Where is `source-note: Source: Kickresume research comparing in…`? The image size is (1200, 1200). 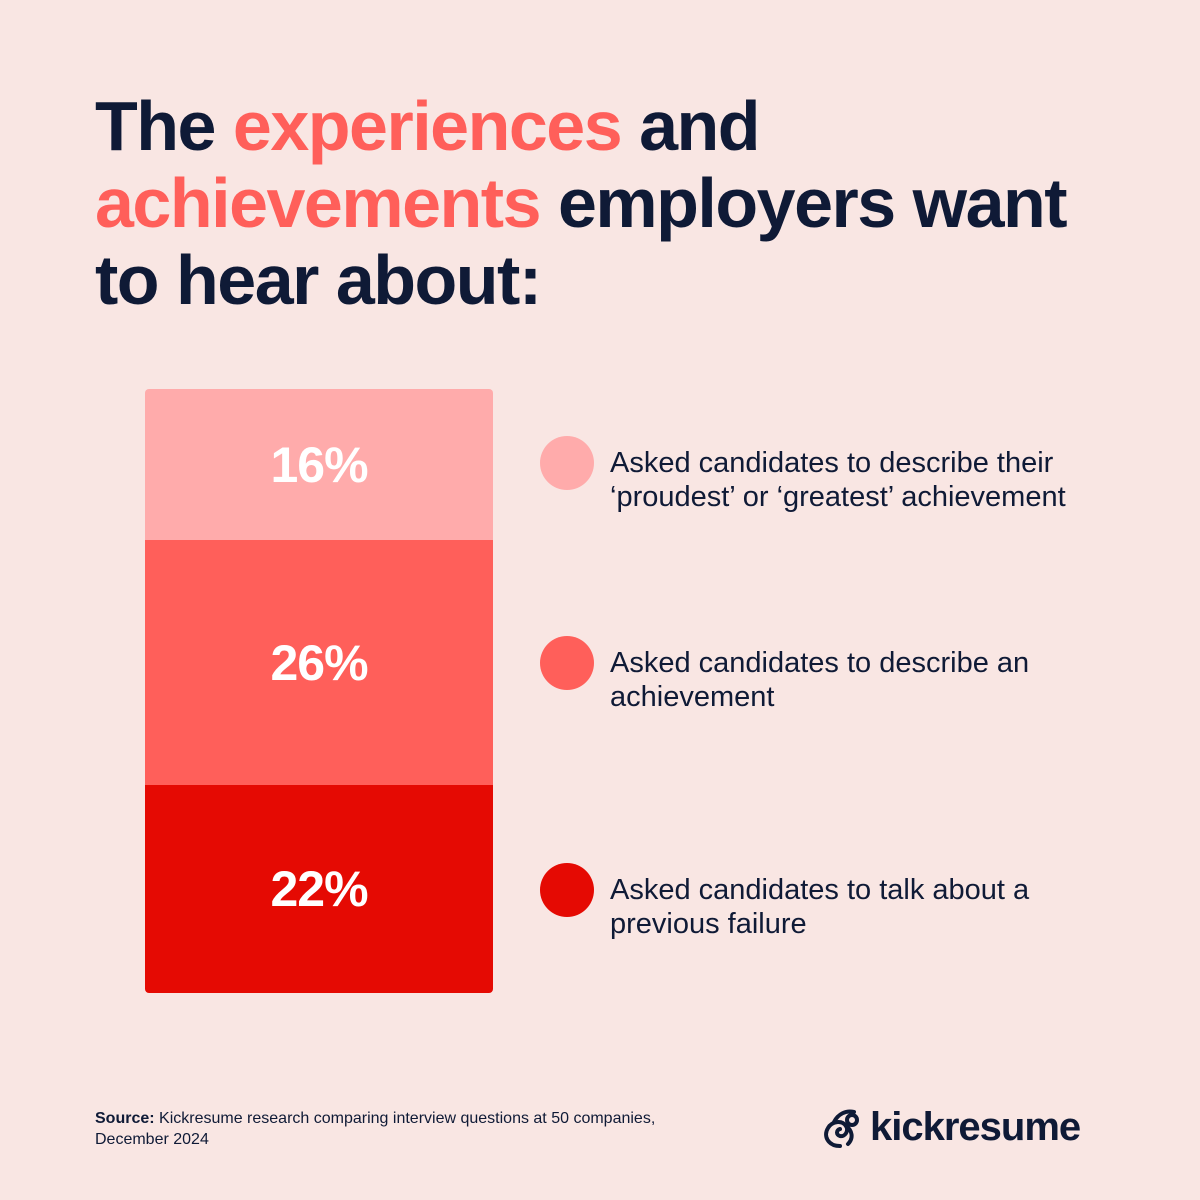
source-note: Source: Kickresume research comparing in… is located at coordinates (375, 1129).